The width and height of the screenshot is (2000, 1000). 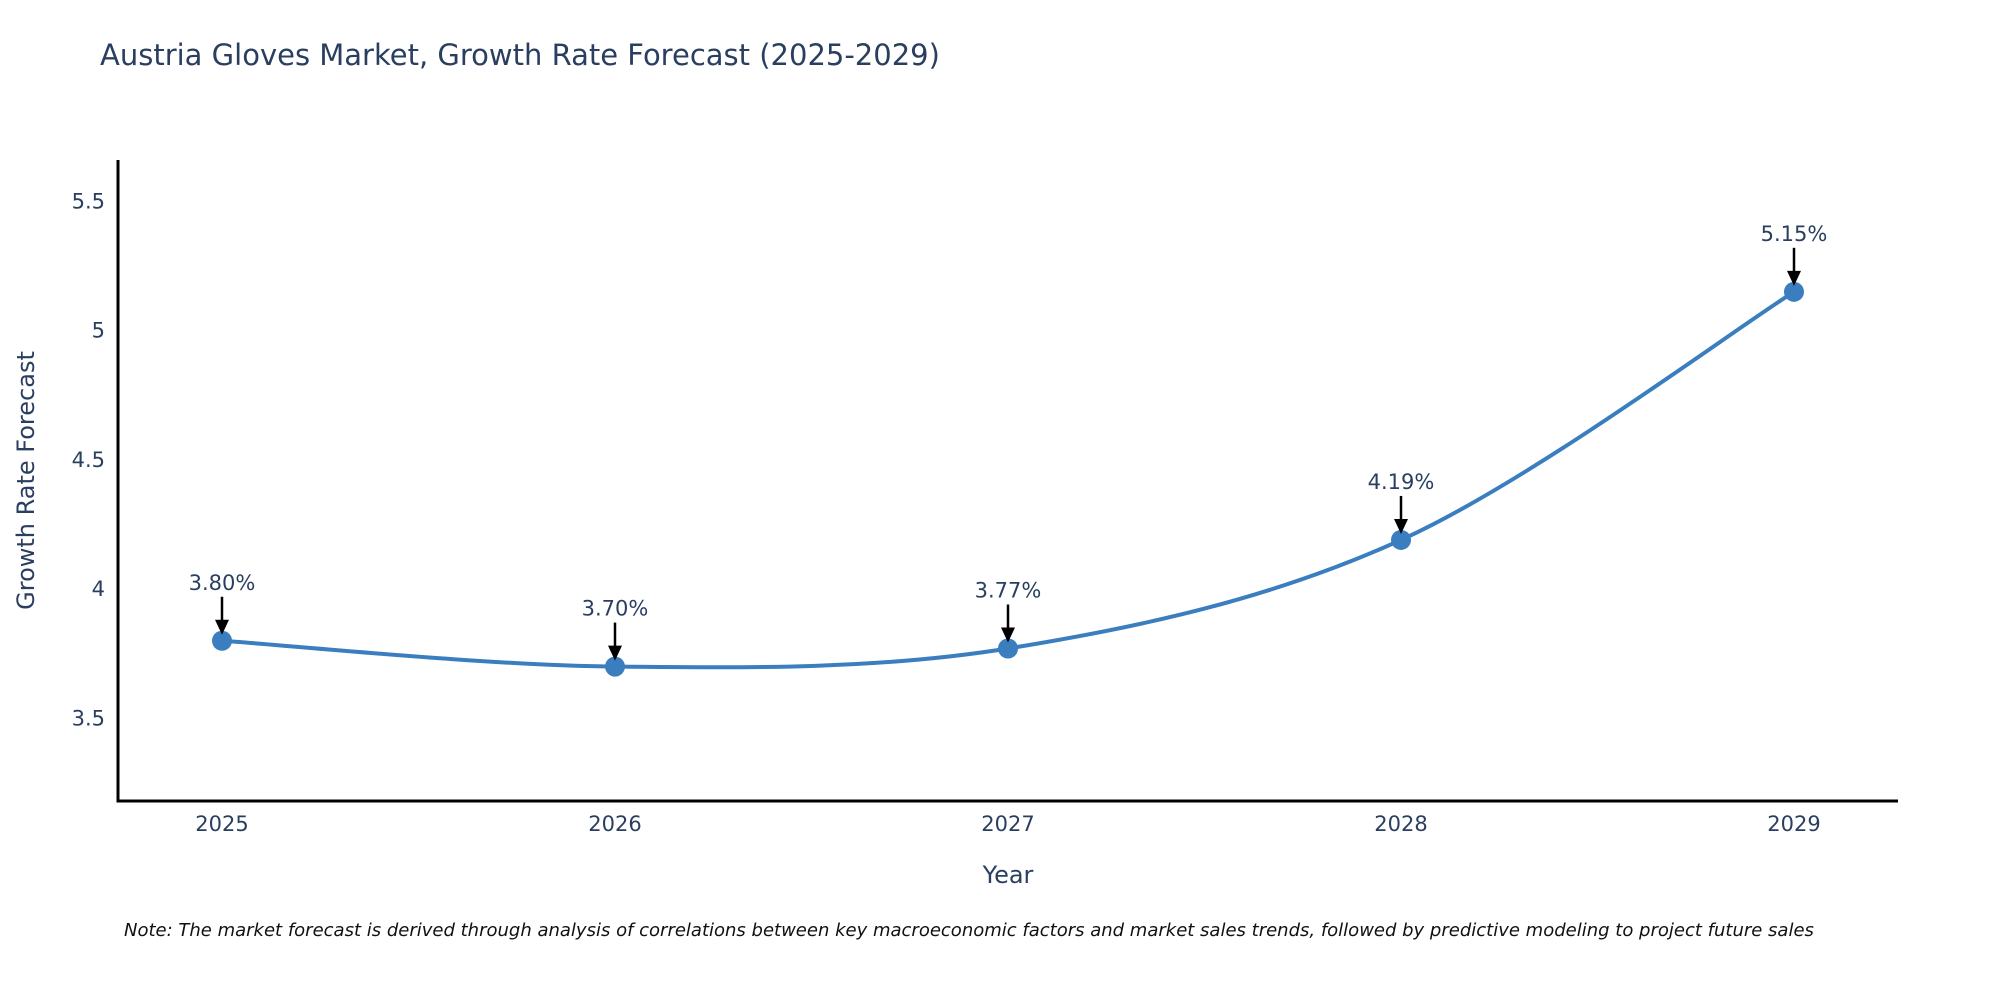 What do you see at coordinates (615, 609) in the screenshot?
I see `annotation-label: 3.70%` at bounding box center [615, 609].